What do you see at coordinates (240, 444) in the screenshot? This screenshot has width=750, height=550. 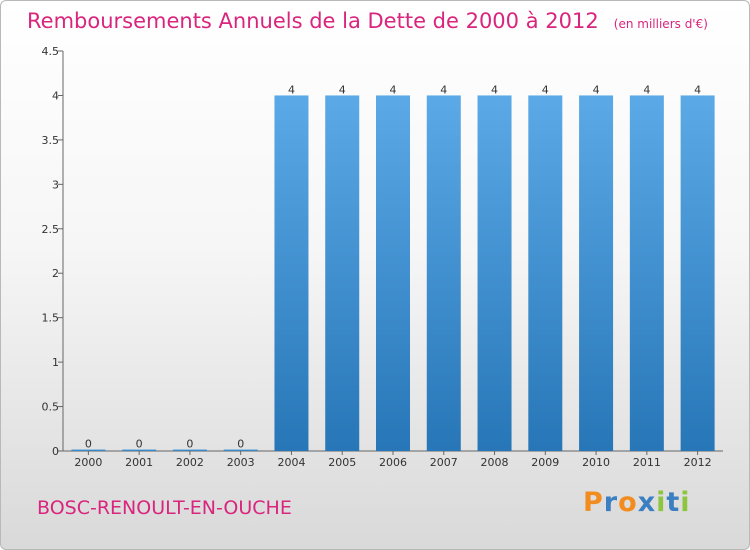 I see `data-label-2003: 0` at bounding box center [240, 444].